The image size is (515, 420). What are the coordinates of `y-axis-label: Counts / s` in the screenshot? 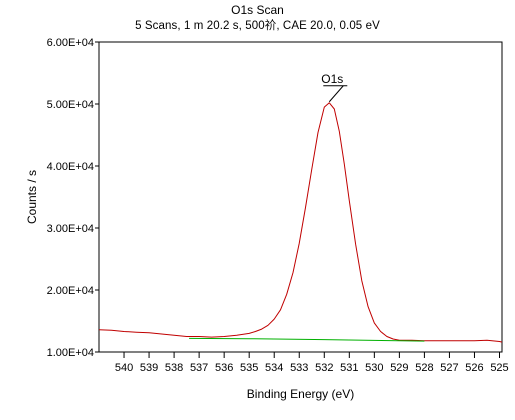 It's located at (32, 197).